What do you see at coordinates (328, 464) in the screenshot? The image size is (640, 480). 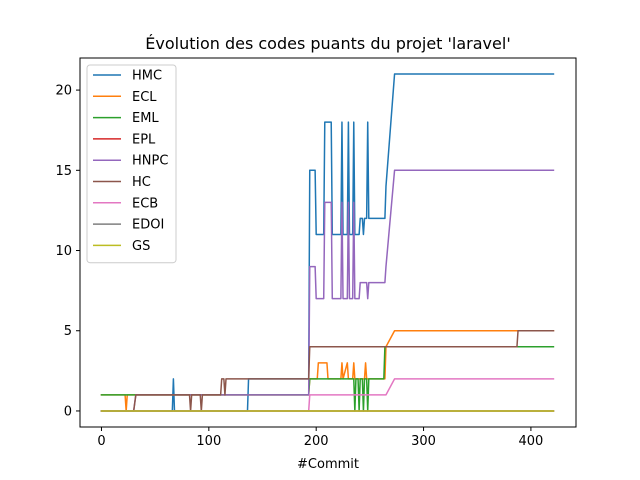 I see `x-axis-label: #Commit` at bounding box center [328, 464].